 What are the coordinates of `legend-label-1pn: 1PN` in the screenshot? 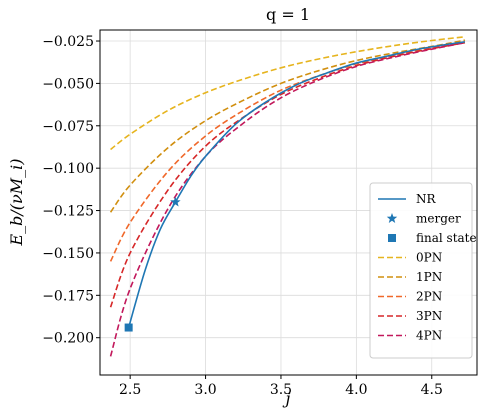 It's located at (429, 277).